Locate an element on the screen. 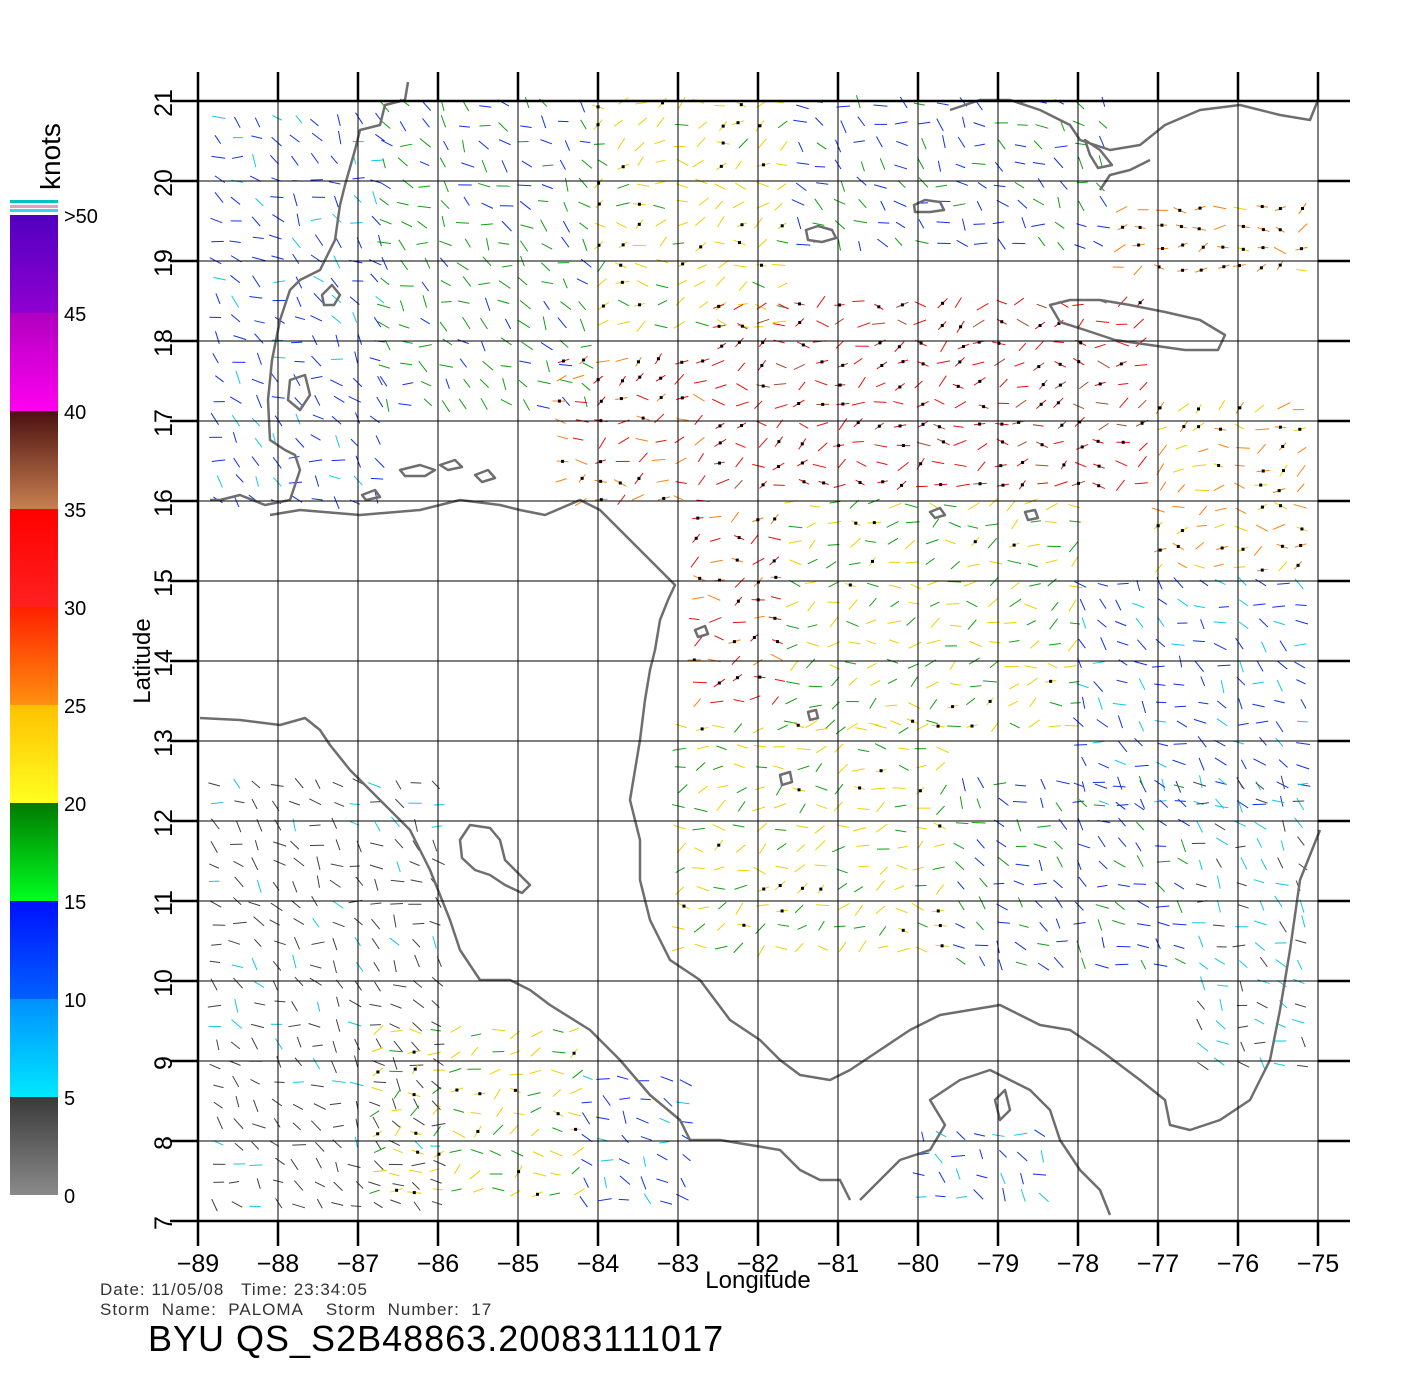 This screenshot has width=1420, height=1400. x-tick-label: −87 is located at coordinates (358, 1264).